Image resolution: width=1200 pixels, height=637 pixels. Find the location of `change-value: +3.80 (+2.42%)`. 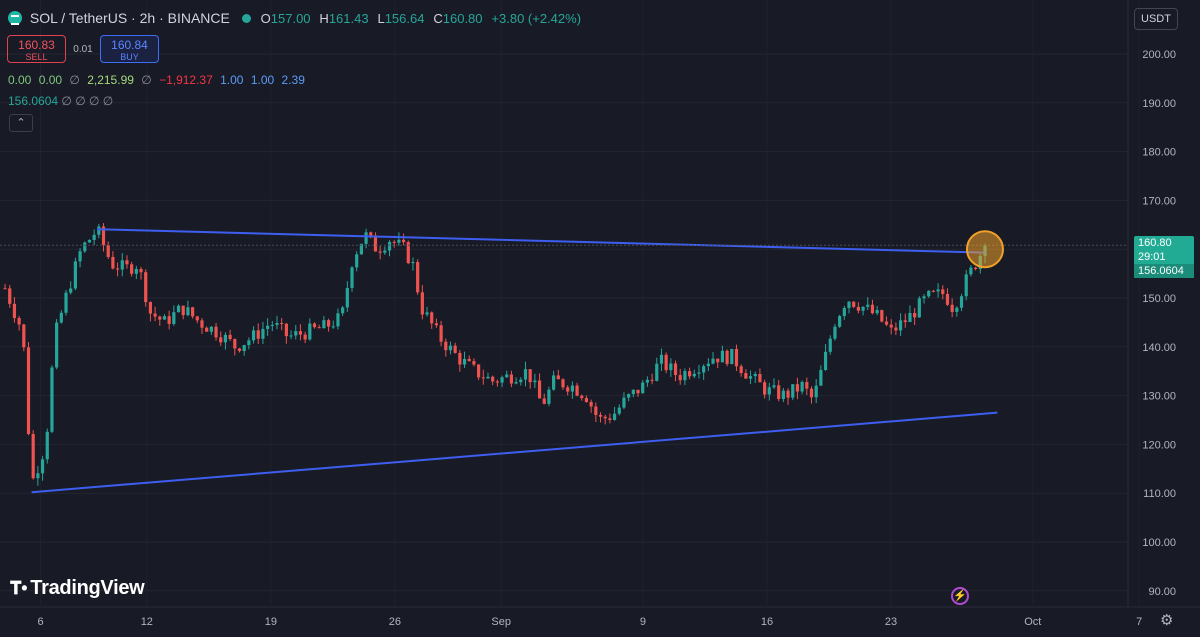

change-value: +3.80 (+2.42%) is located at coordinates (536, 18).